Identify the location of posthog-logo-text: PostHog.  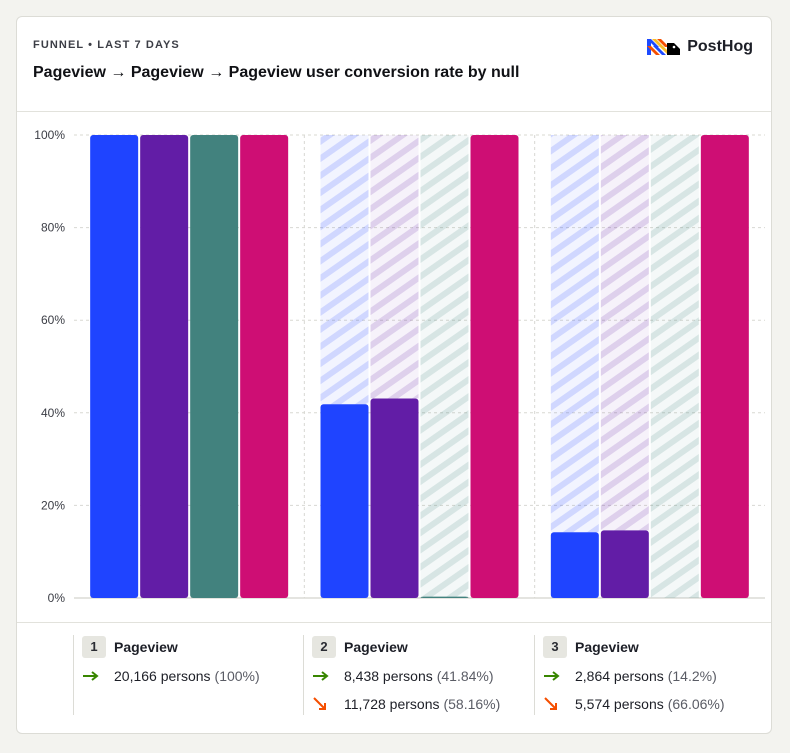
(720, 46).